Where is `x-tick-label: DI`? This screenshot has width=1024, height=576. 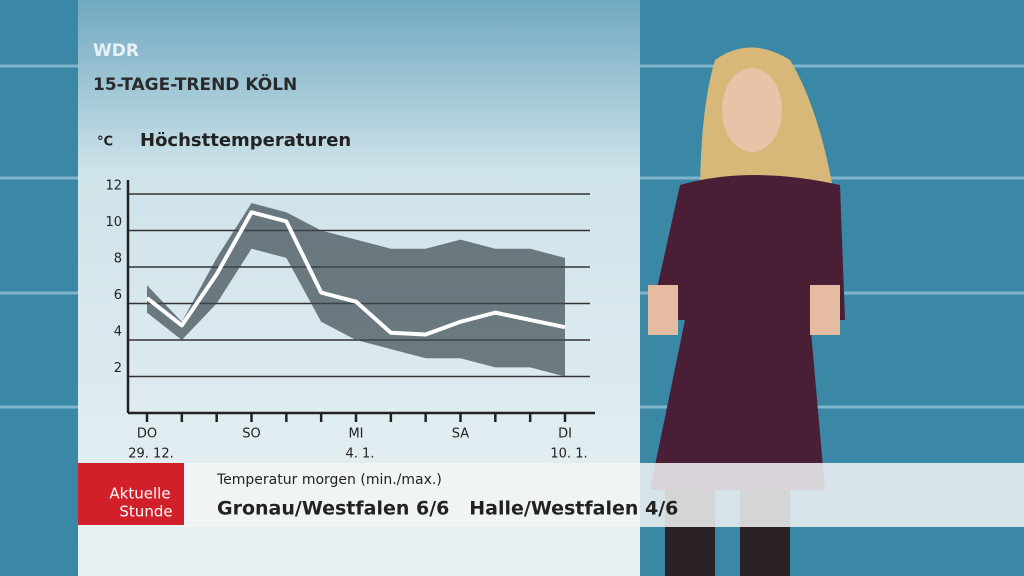 x-tick-label: DI is located at coordinates (565, 434).